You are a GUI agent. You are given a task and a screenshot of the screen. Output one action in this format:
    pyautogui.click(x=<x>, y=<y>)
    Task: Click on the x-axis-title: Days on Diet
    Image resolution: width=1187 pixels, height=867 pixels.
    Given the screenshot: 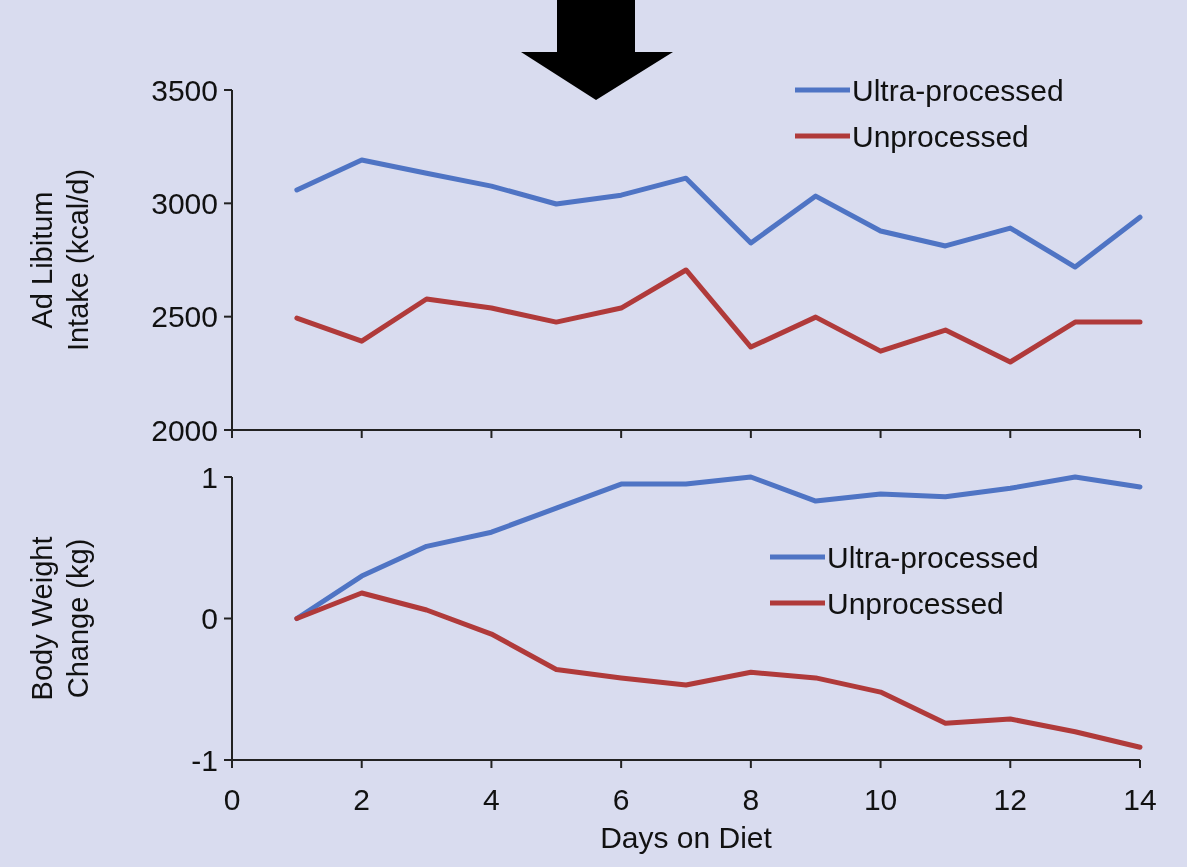 What is the action you would take?
    pyautogui.click(x=686, y=837)
    